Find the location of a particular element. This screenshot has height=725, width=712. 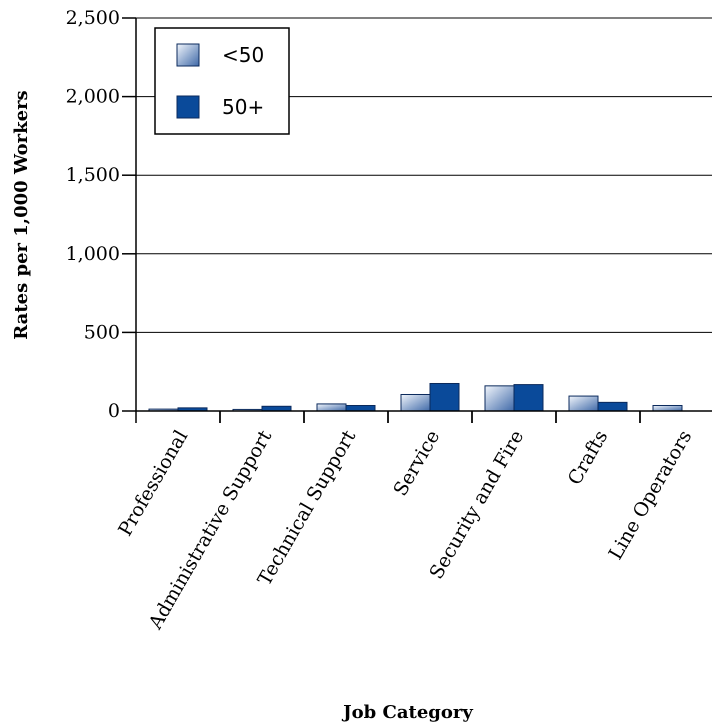

y-tick-label: 500 is located at coordinates (102, 332).